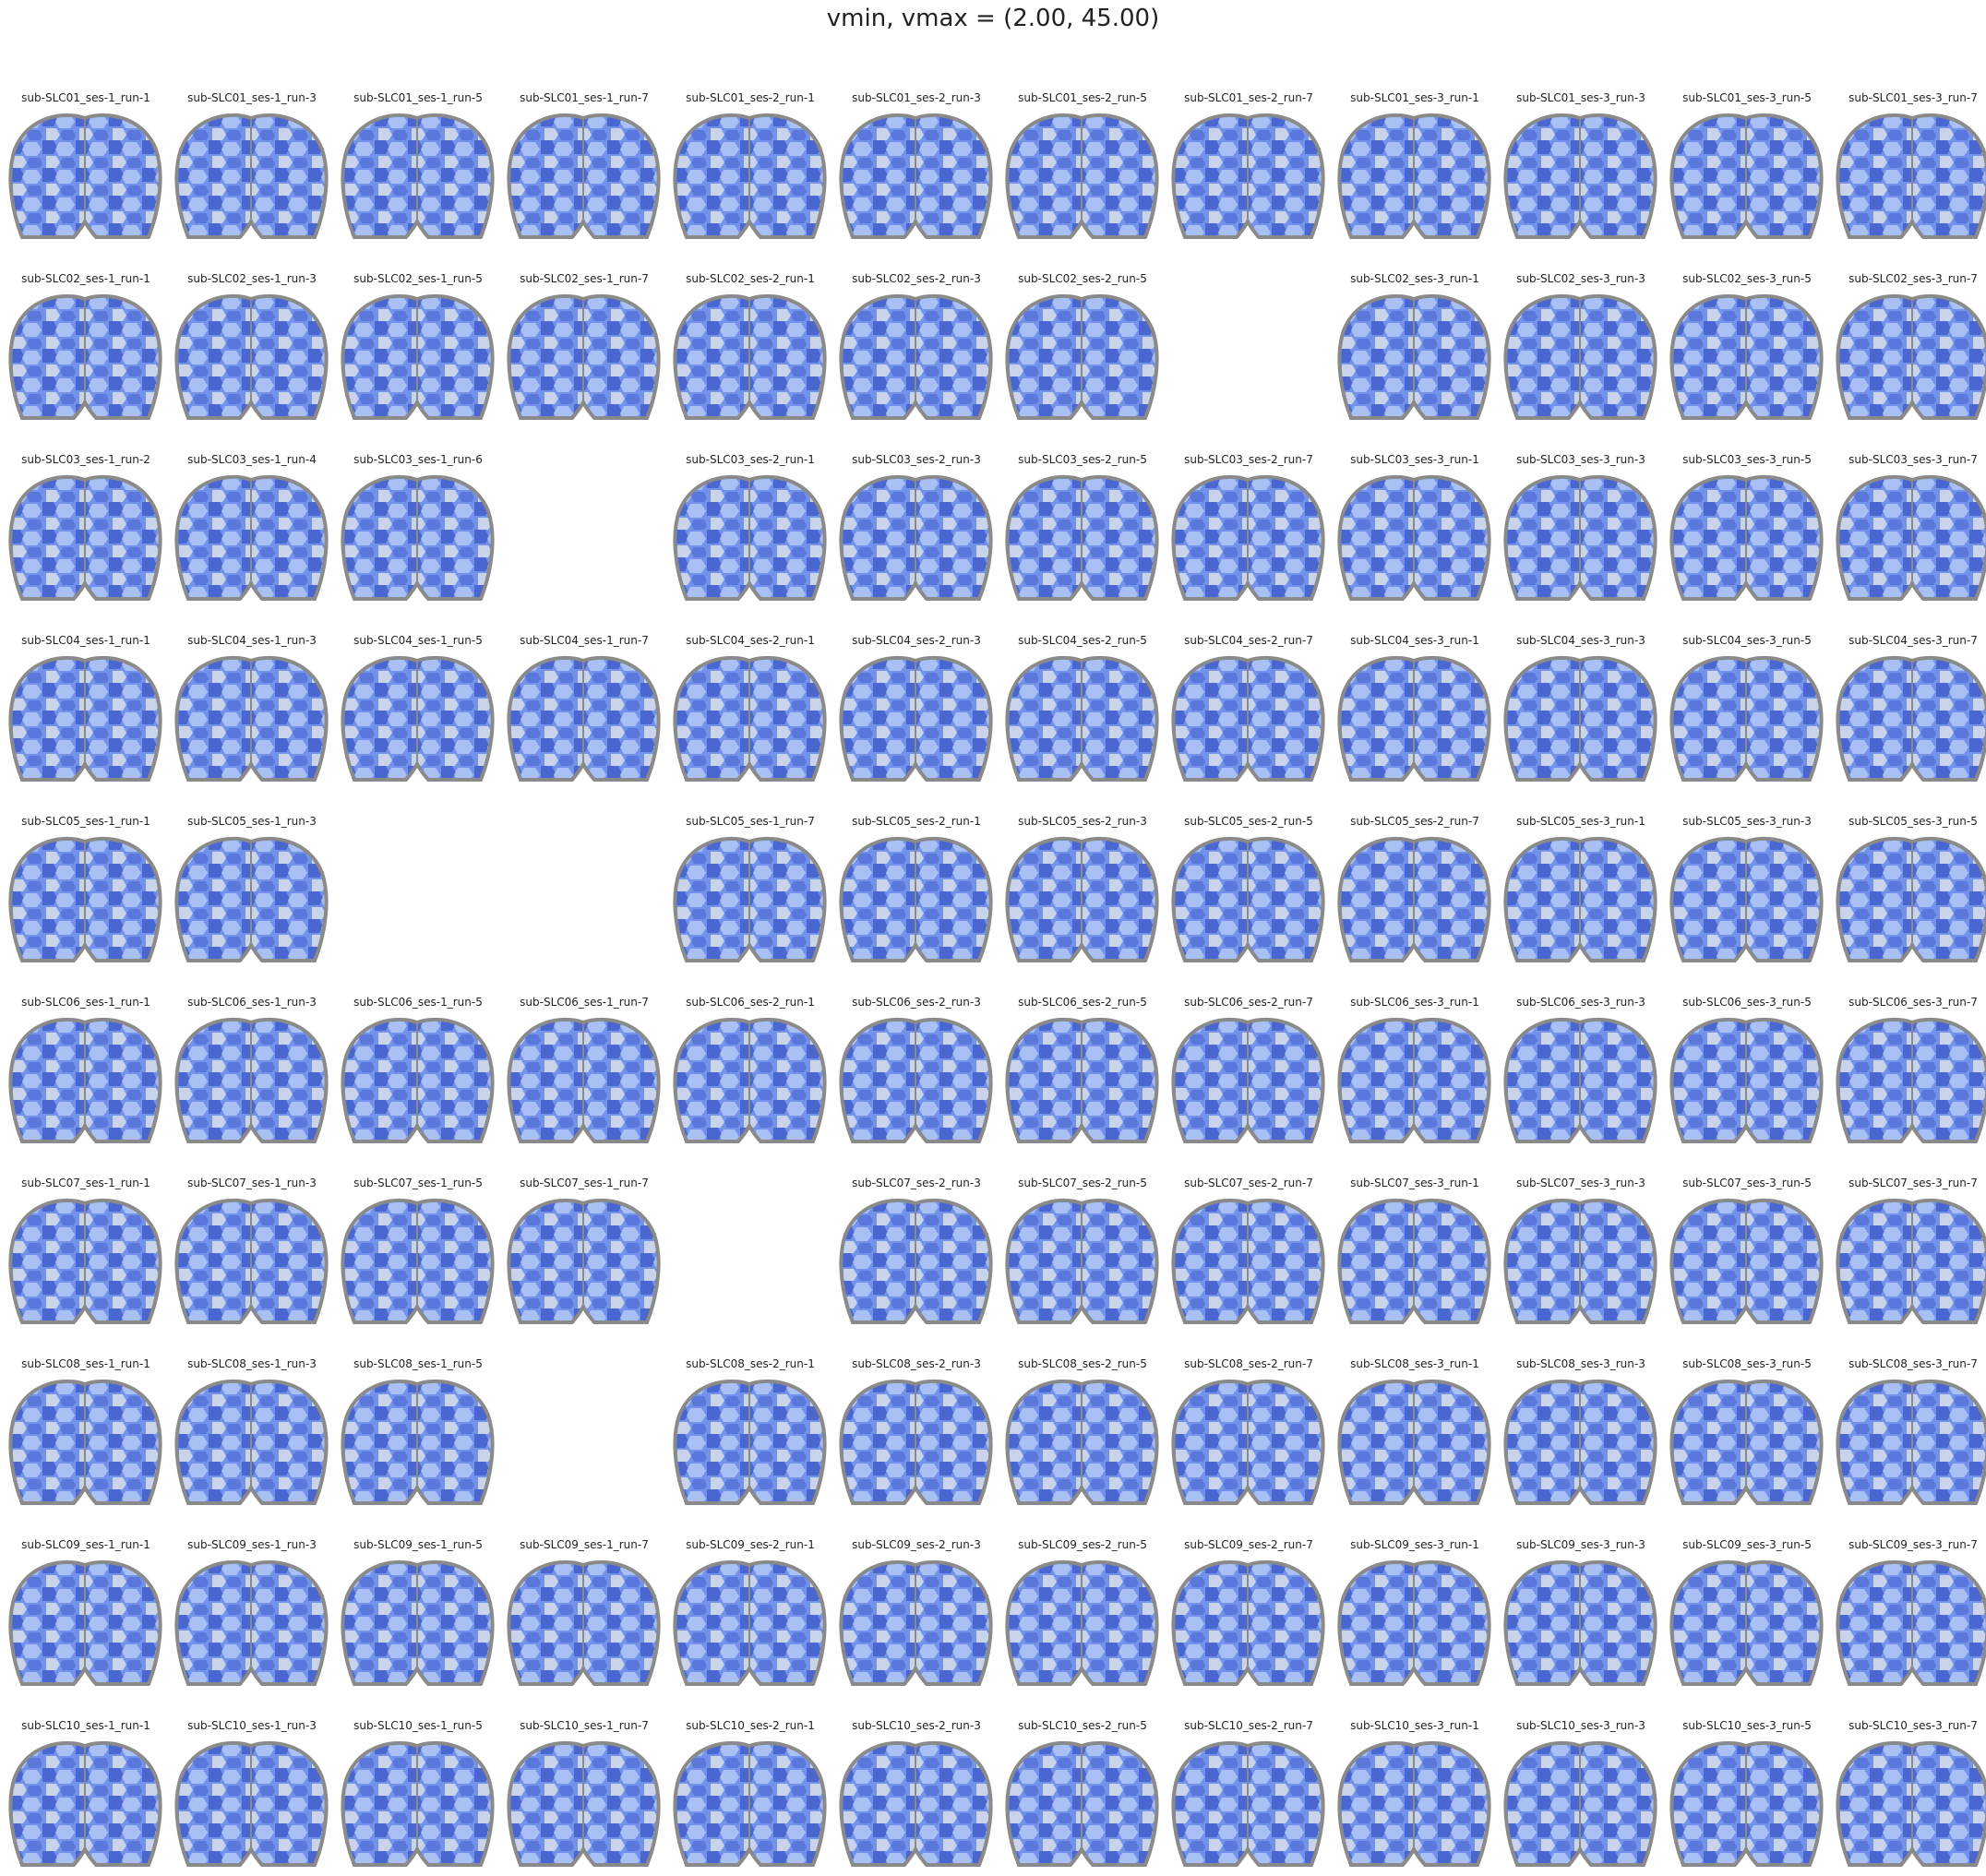  What do you see at coordinates (1913, 278) in the screenshot?
I see `panel-label: sub-SLC02_ses-3_run-7` at bounding box center [1913, 278].